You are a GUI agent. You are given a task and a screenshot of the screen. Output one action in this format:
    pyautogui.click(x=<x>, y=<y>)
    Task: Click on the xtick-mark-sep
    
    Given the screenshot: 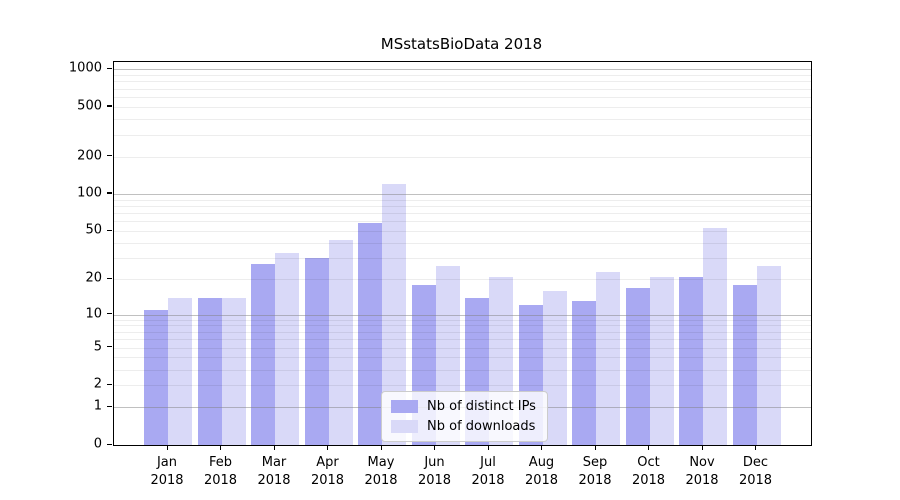 What is the action you would take?
    pyautogui.click(x=595, y=447)
    